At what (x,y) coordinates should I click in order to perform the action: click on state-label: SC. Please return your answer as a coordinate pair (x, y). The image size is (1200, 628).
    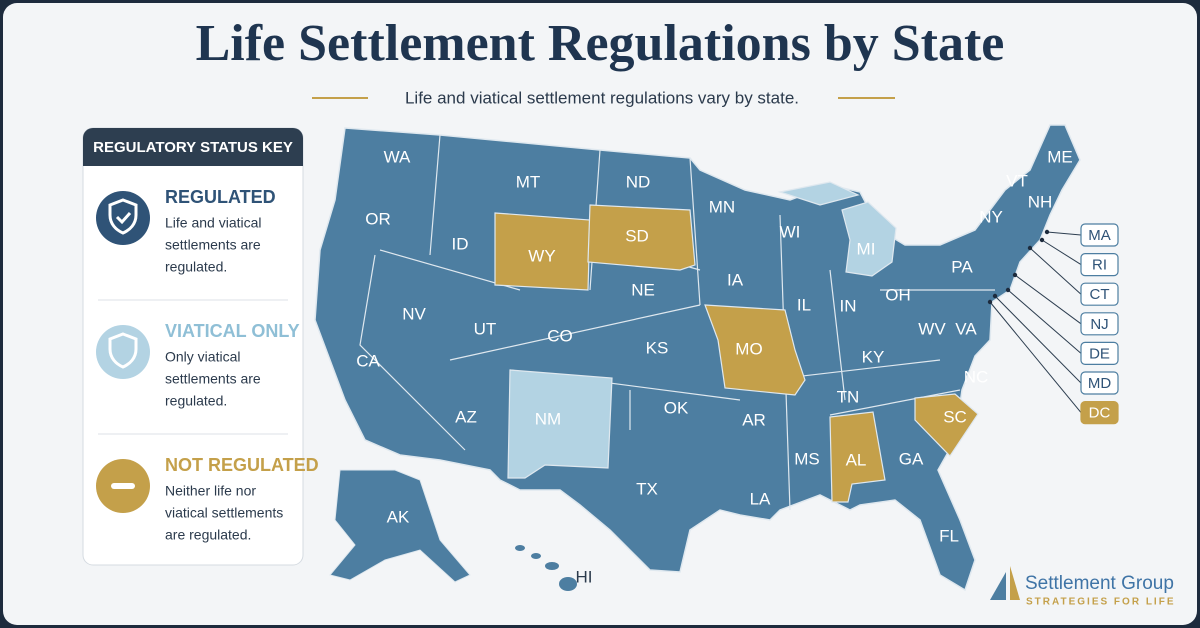
    Looking at the image, I should click on (955, 416).